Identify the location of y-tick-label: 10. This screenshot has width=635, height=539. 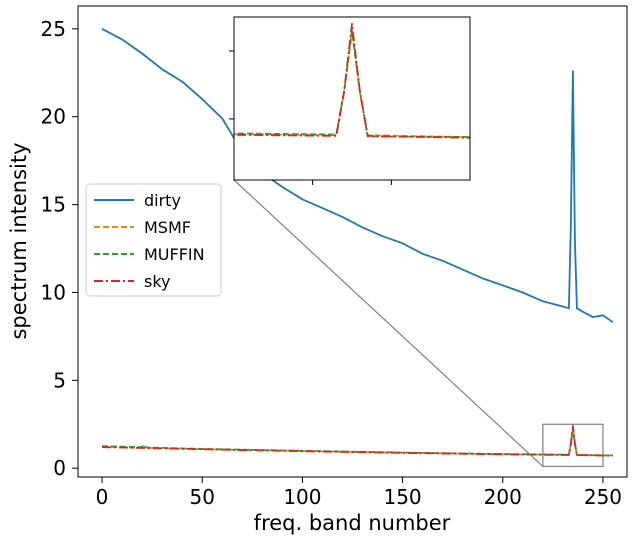
(53, 292).